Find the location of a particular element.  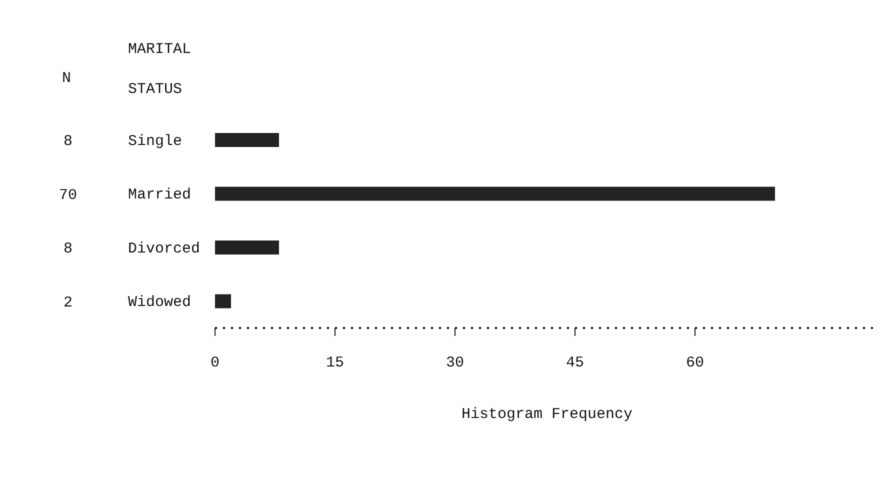

x-tick-label: 15 is located at coordinates (335, 363).